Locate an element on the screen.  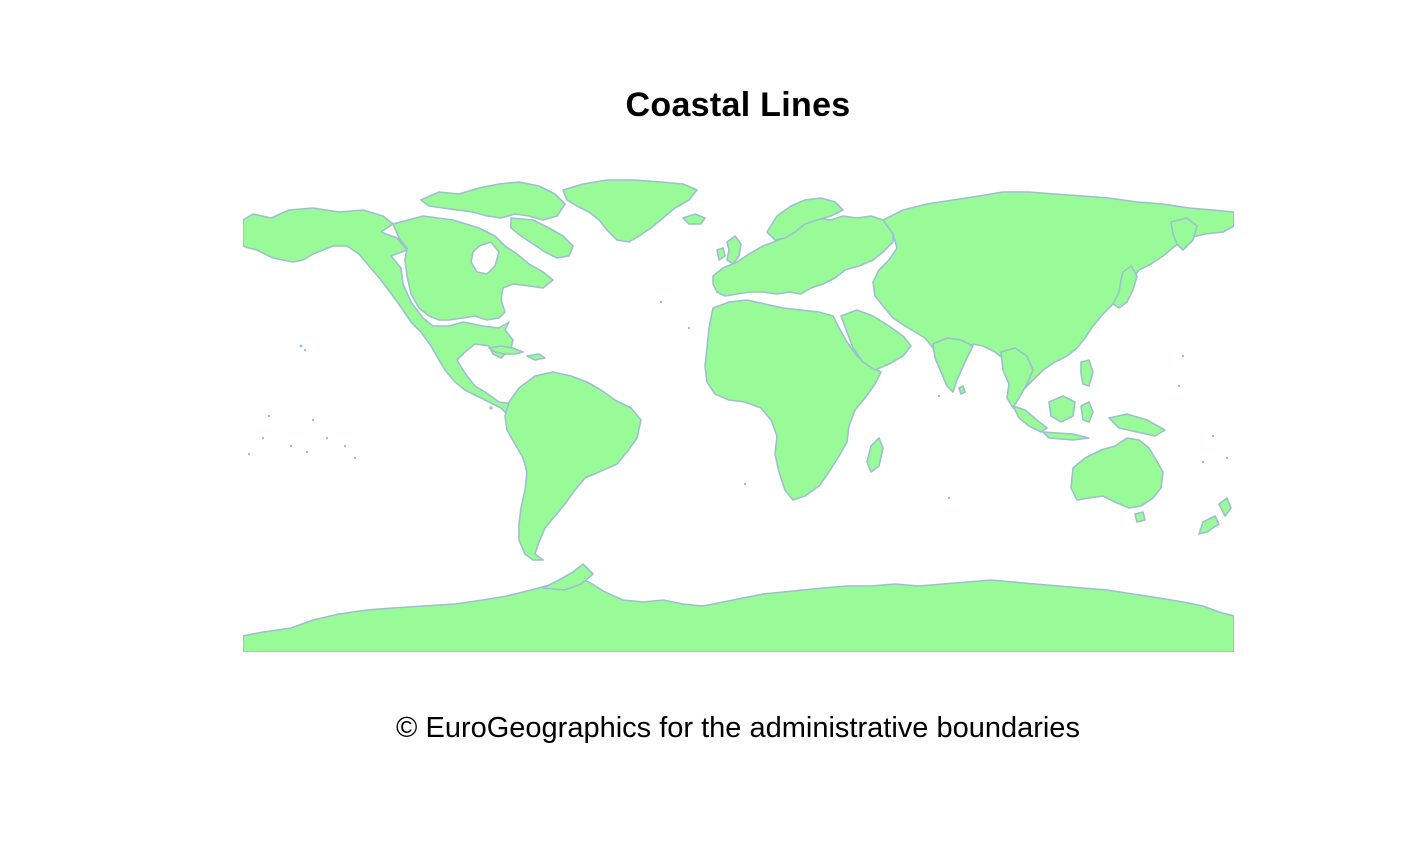
landmass-new-guinea is located at coordinates (1137, 425).